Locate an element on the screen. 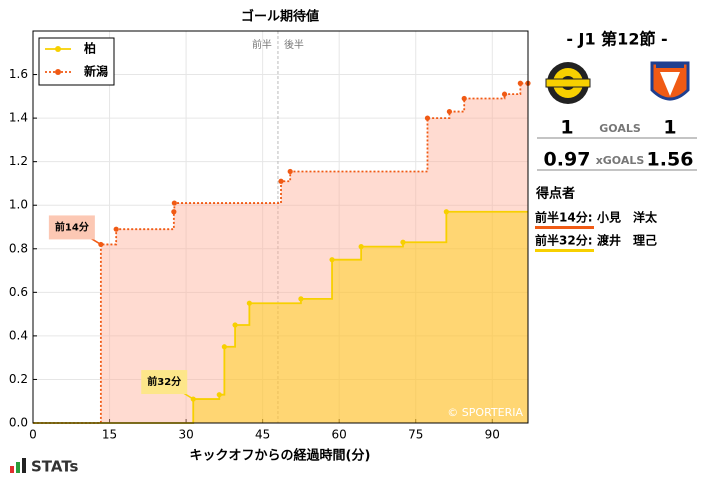 This screenshot has height=479, width=707. away-xg: 1.56 is located at coordinates (670, 160).